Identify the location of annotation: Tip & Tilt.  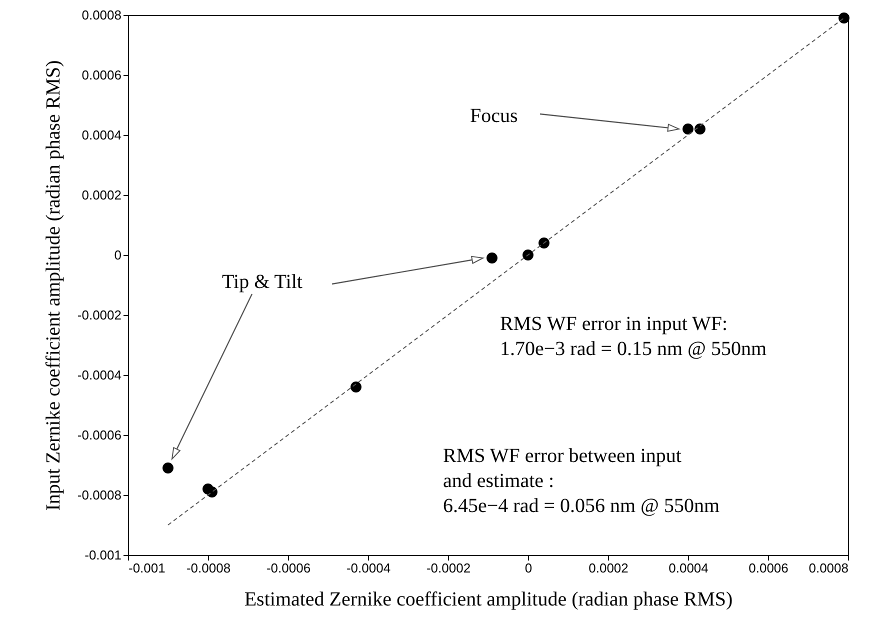
(262, 282).